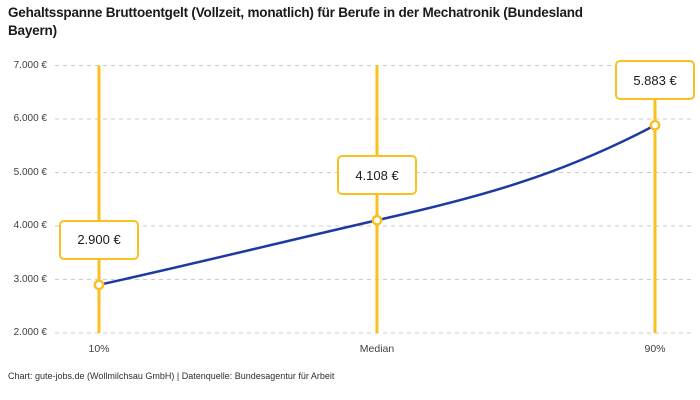 This screenshot has height=400, width=700. What do you see at coordinates (377, 175) in the screenshot?
I see `value-label-box: 4.108 €` at bounding box center [377, 175].